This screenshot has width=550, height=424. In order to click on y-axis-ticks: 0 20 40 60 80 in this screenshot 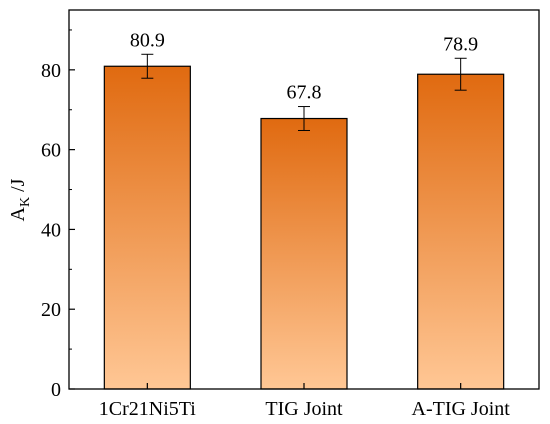, I will do `click(58, 215)`.